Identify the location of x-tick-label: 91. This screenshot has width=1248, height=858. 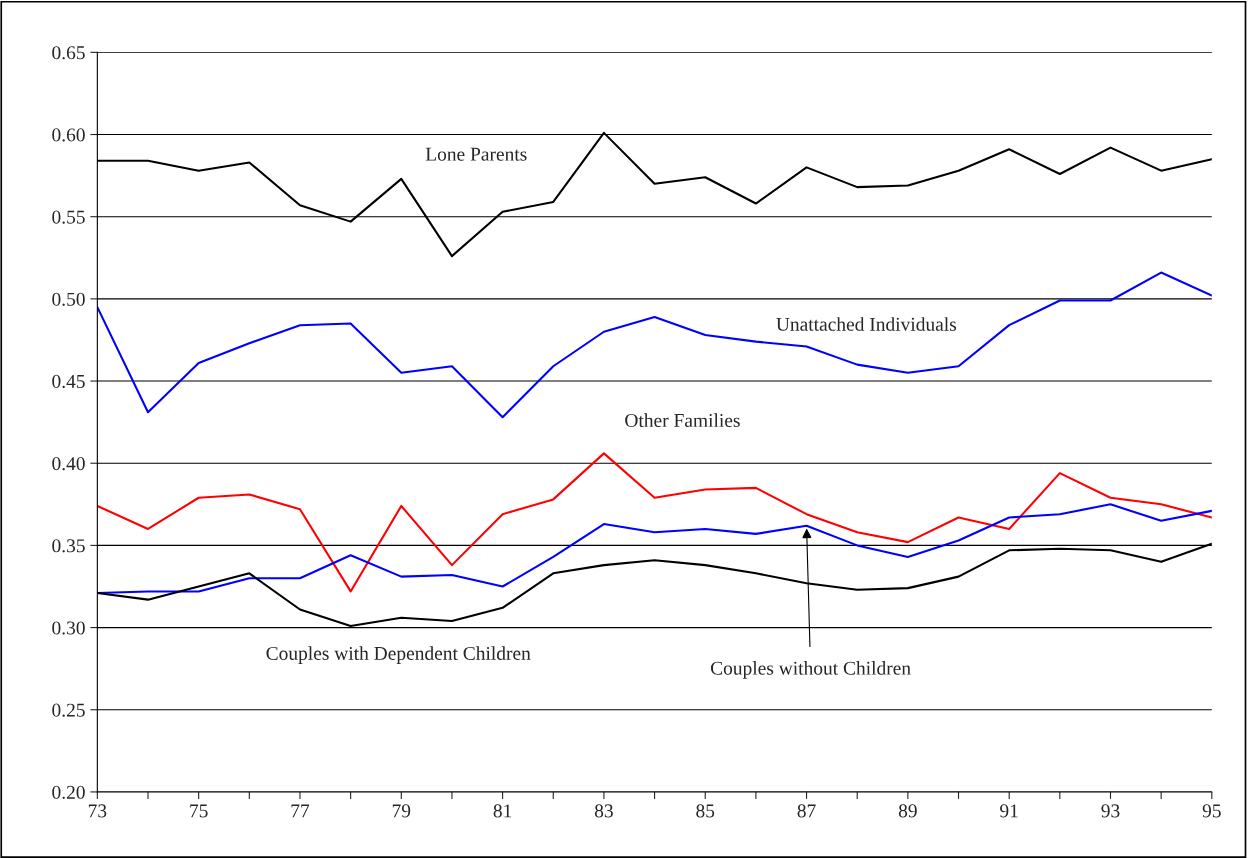
(1009, 811).